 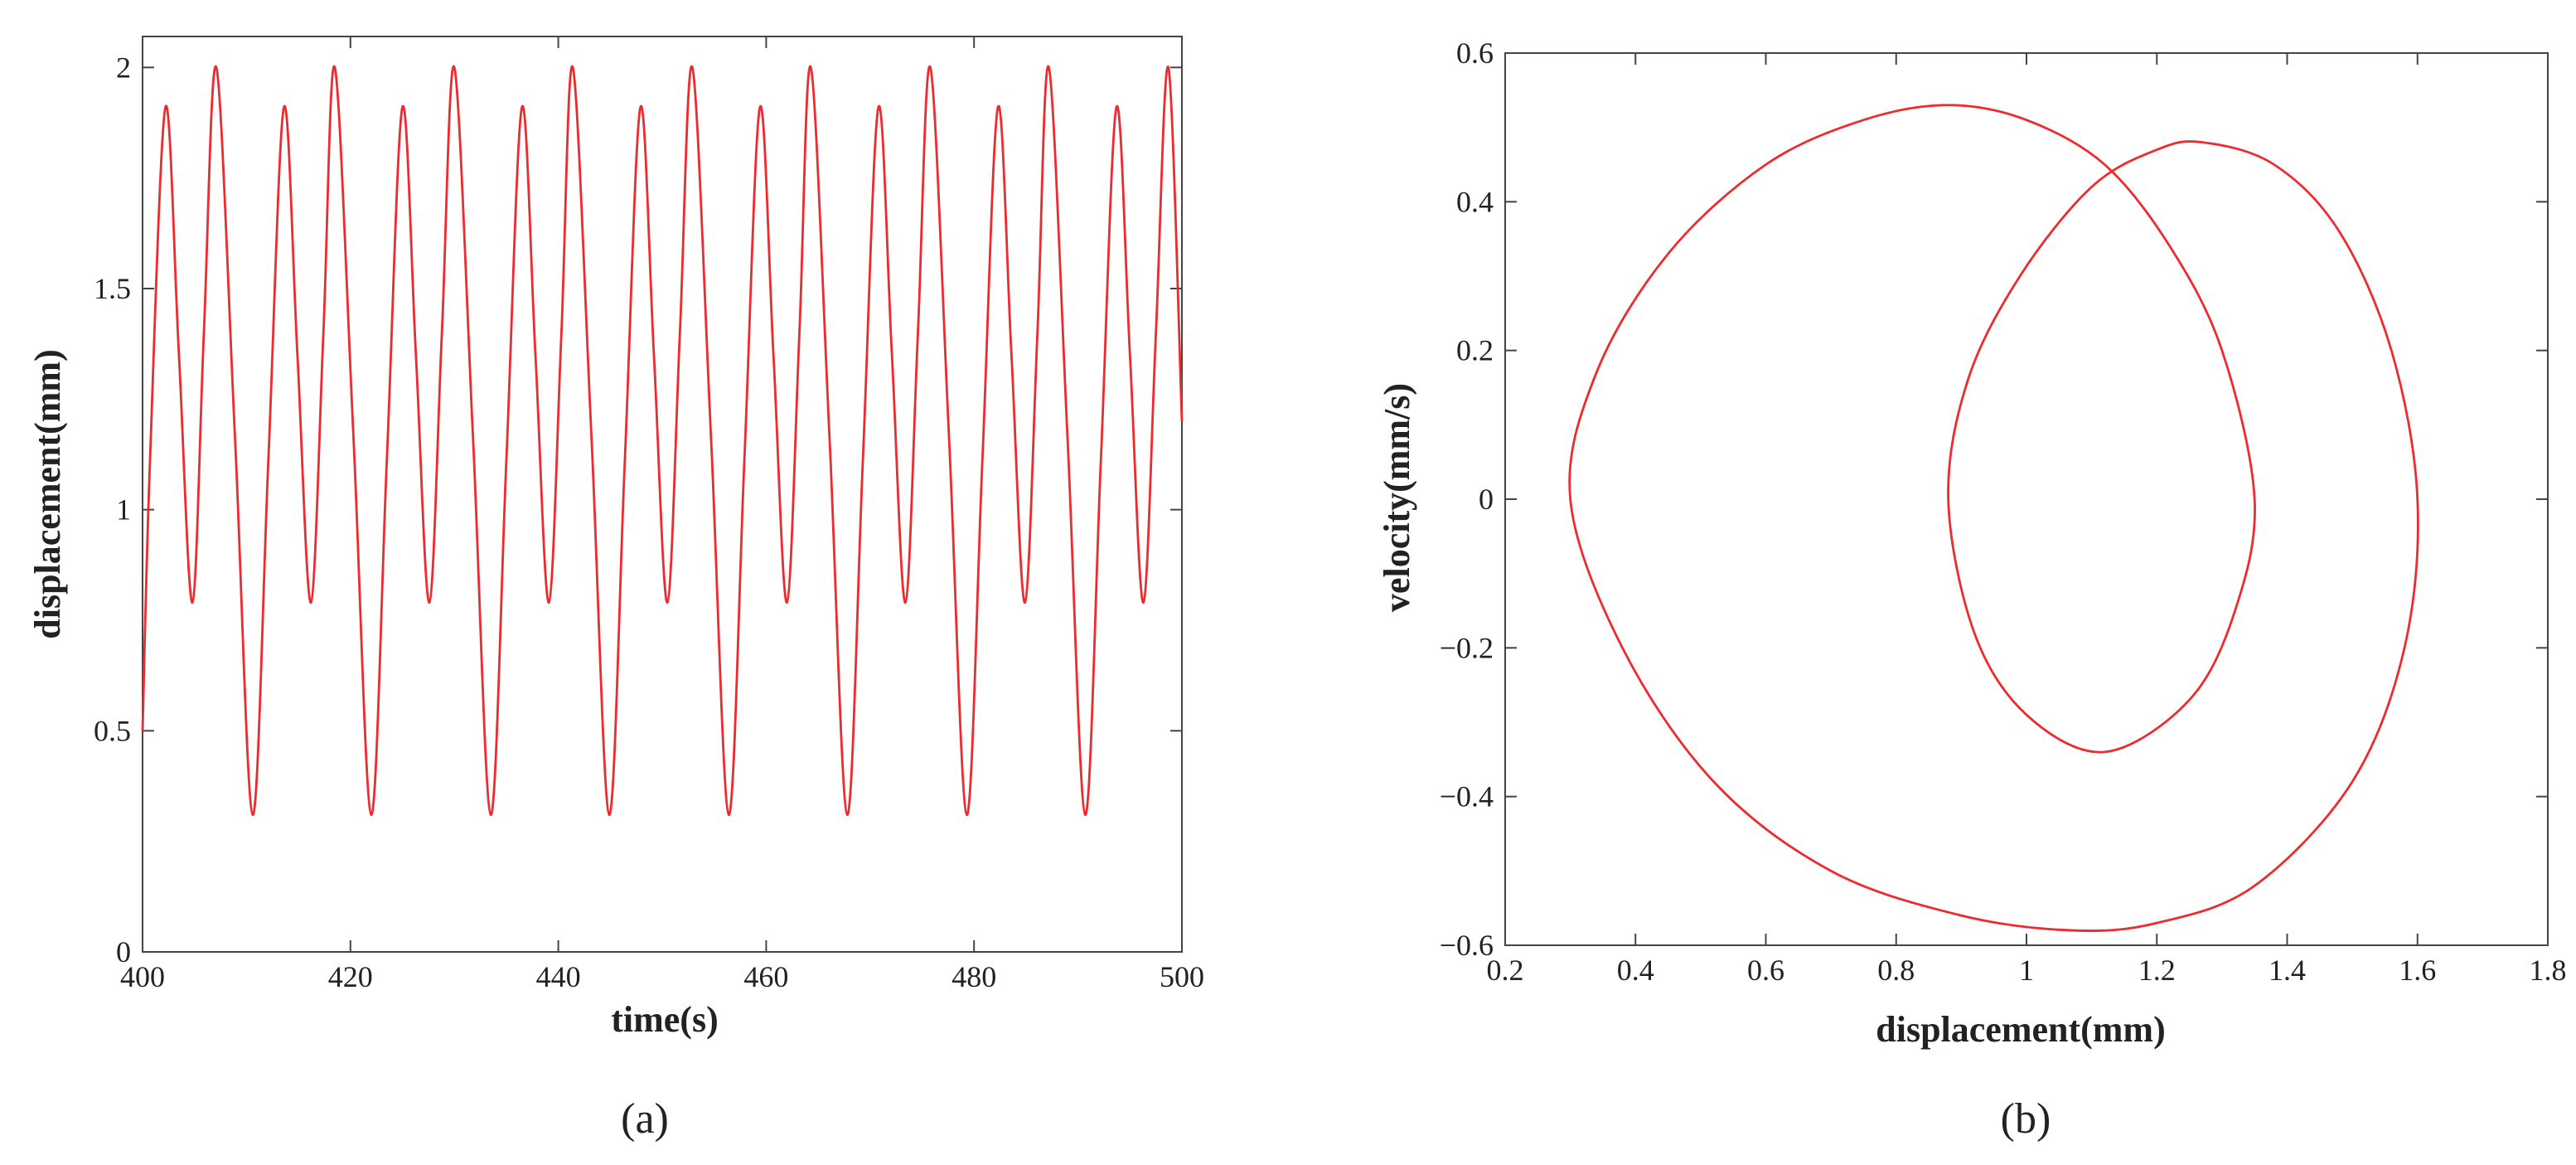 I want to click on y-tick-label: 0.5, so click(x=112, y=730).